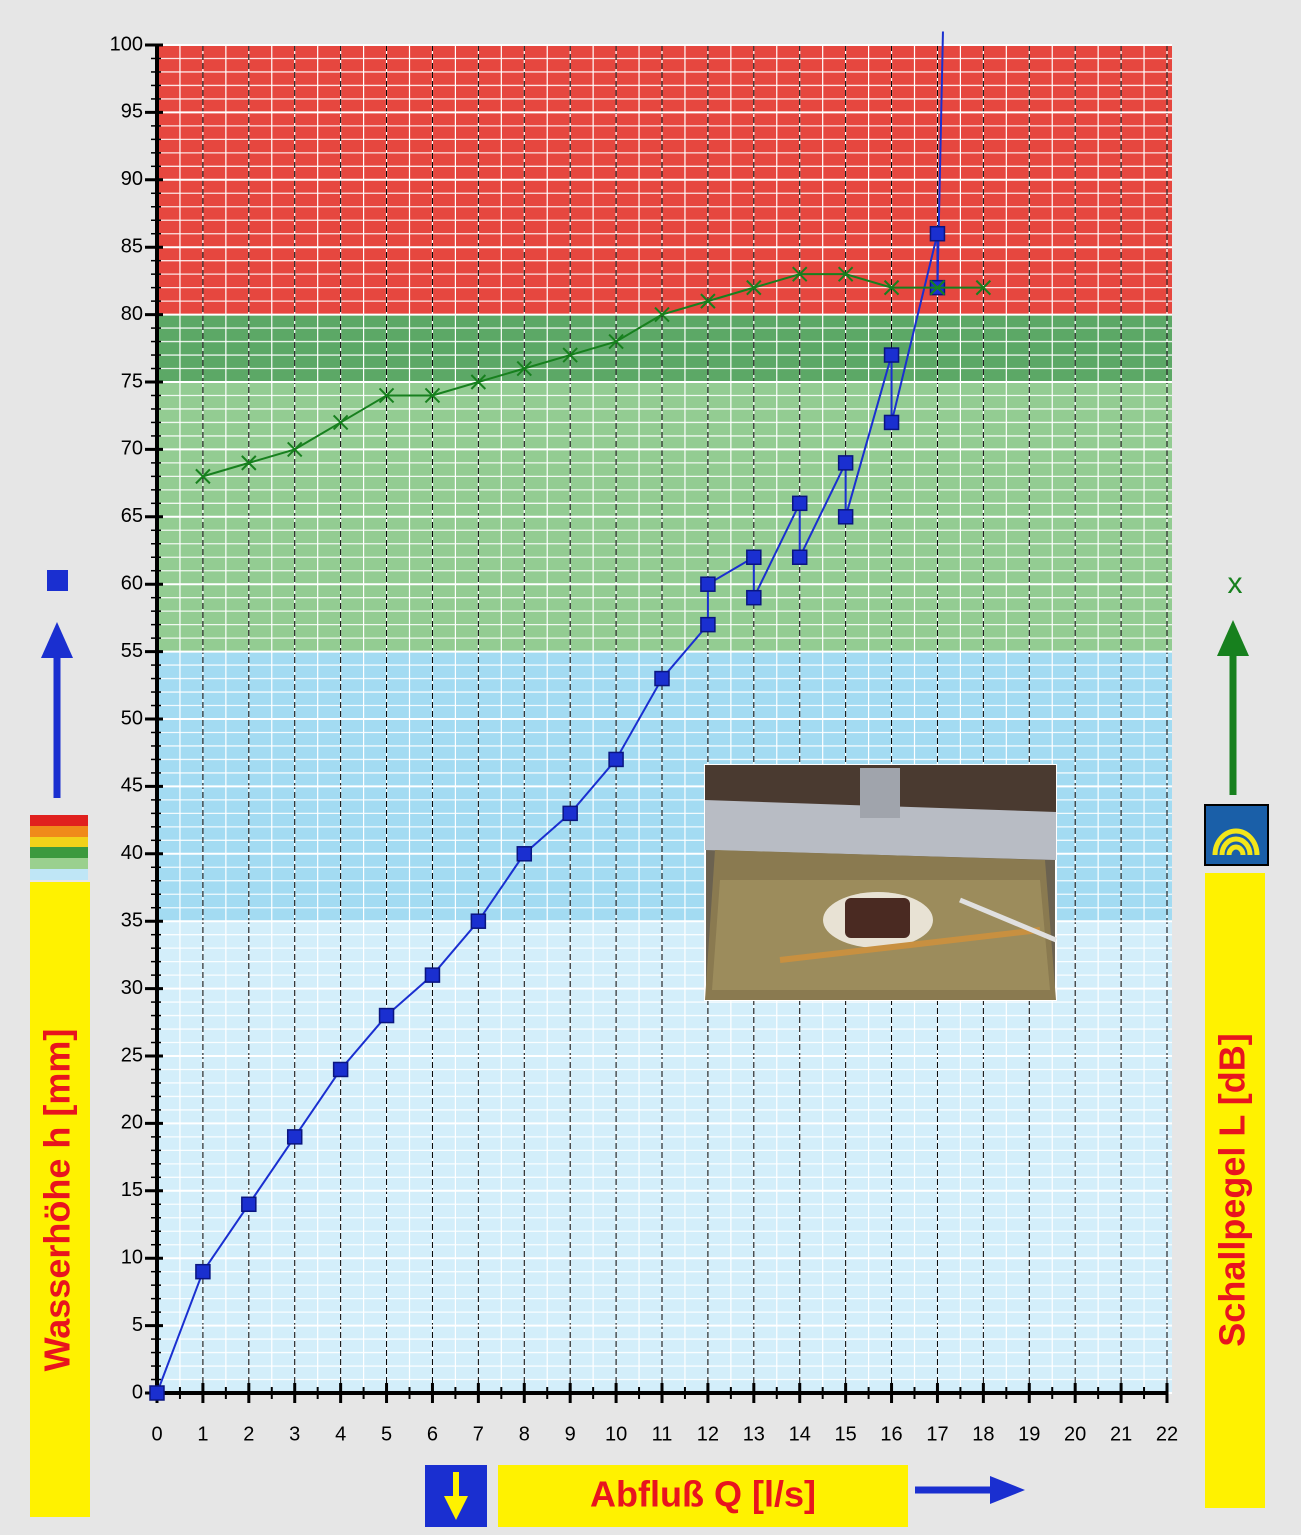  Describe the element at coordinates (1236, 835) in the screenshot. I see `sound-icon` at that location.